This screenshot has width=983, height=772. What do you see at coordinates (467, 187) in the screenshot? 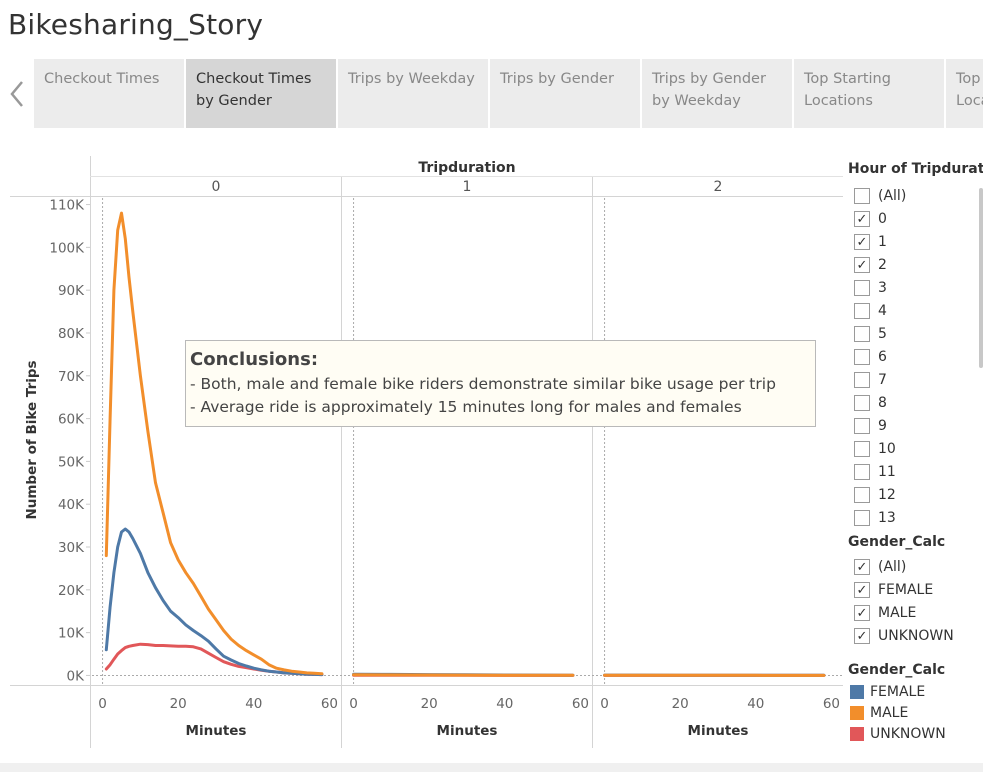
I see `panel-header-label: 1` at bounding box center [467, 187].